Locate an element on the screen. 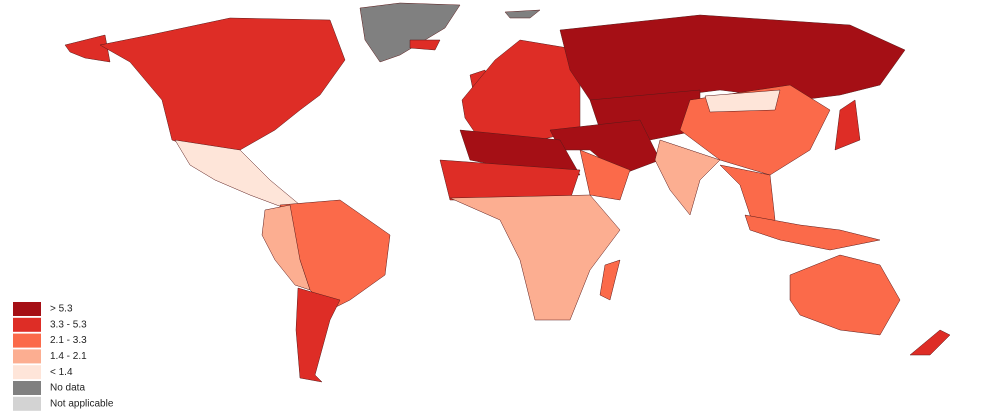  mexico-central-america is located at coordinates (237, 175).